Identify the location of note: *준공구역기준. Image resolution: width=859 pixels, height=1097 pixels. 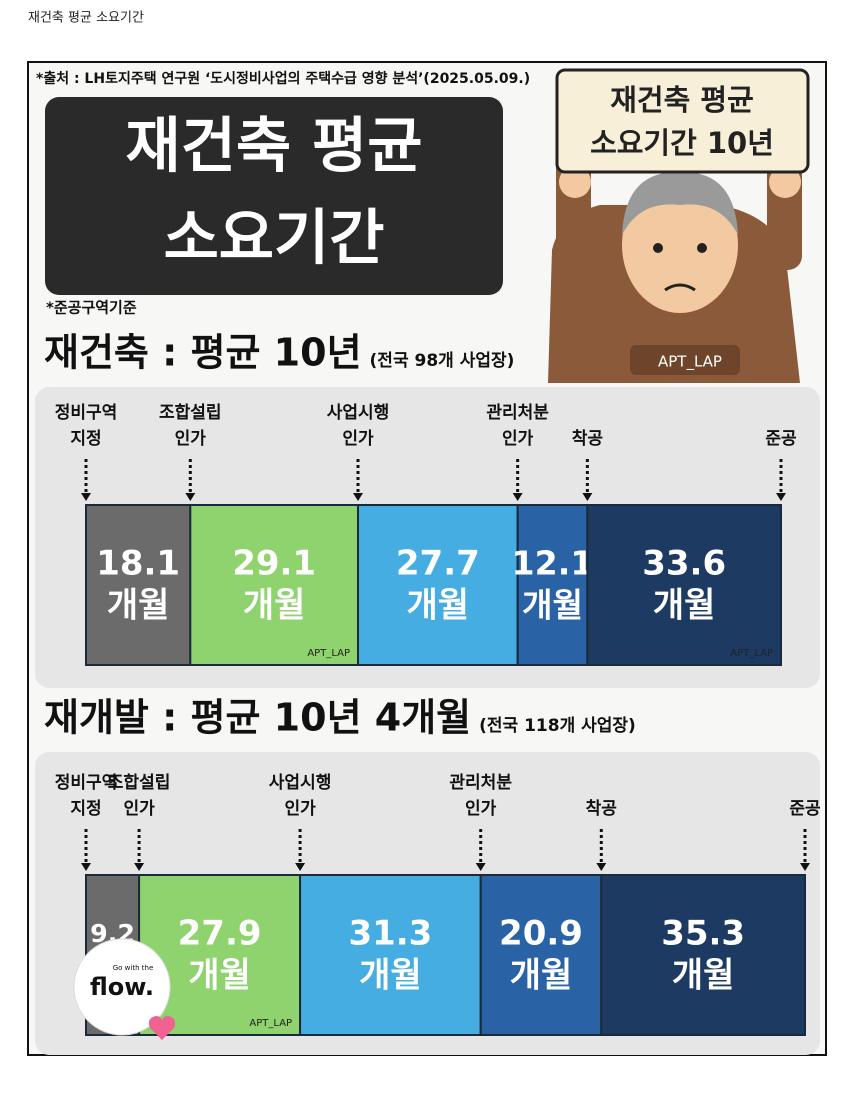
(91, 308).